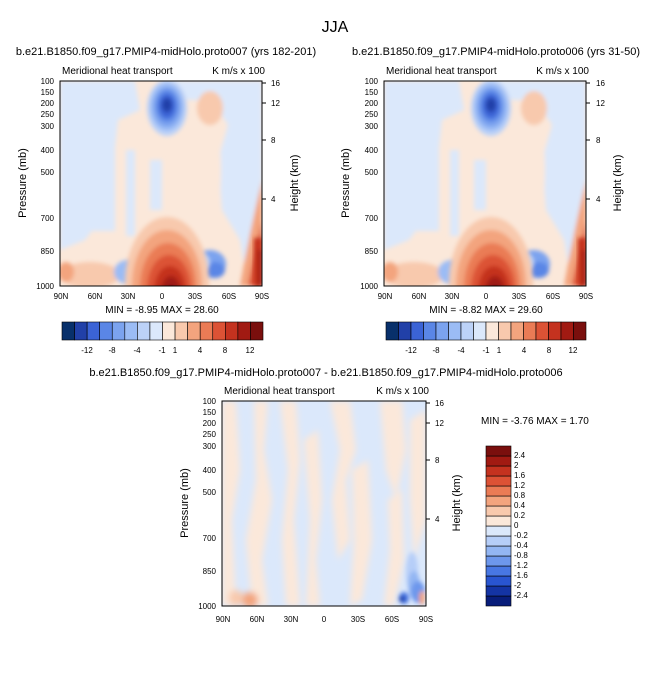 The width and height of the screenshot is (671, 692). Describe the element at coordinates (519, 296) in the screenshot. I see `panel-2-xtick: 30S` at that location.